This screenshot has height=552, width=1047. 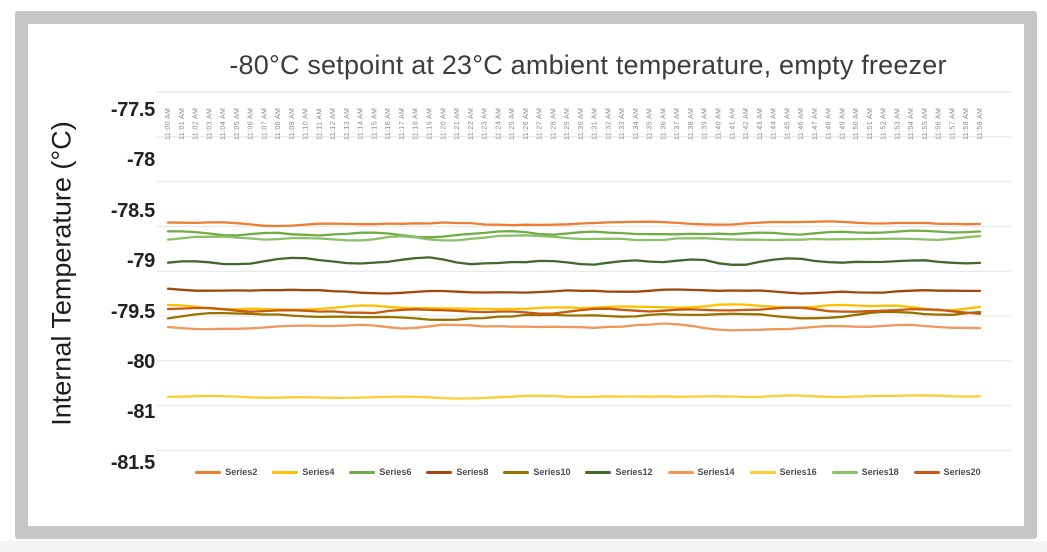 I want to click on x-tick-label: 11:32 AM, so click(x=608, y=124).